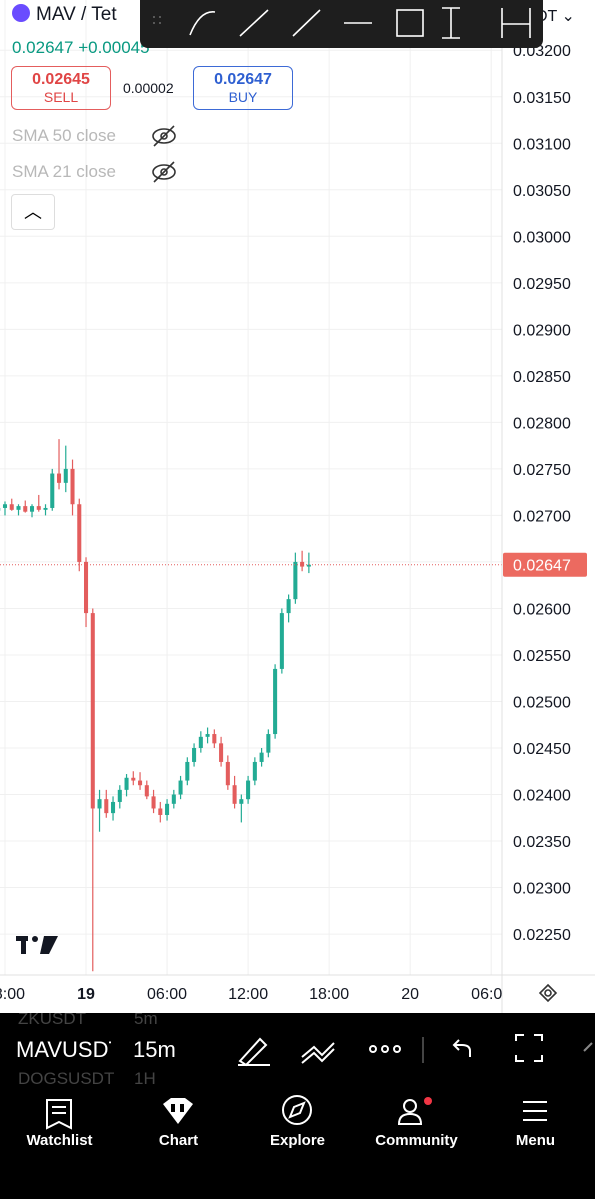 This screenshot has height=1199, width=595. I want to click on fullscreen-button, so click(529, 1048).